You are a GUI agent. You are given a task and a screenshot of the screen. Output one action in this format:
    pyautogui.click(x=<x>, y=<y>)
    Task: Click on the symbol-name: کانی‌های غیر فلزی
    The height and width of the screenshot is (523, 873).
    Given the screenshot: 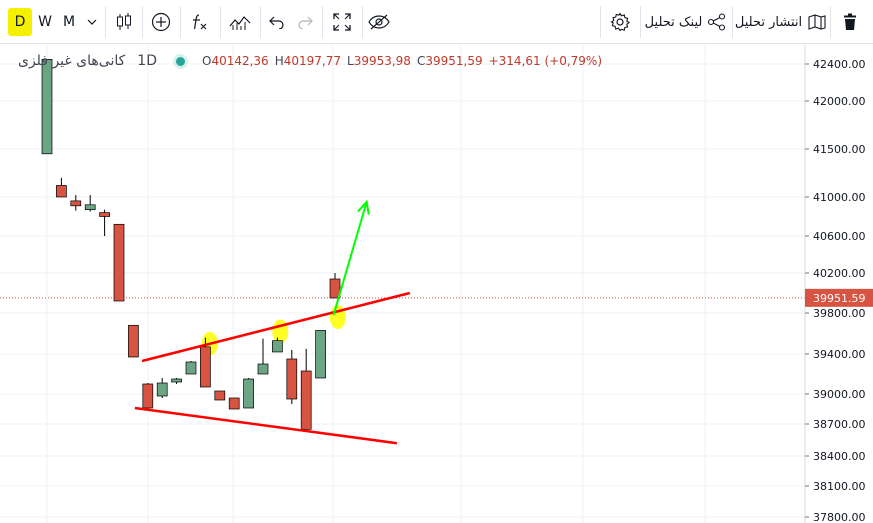 What is the action you would take?
    pyautogui.click(x=72, y=61)
    